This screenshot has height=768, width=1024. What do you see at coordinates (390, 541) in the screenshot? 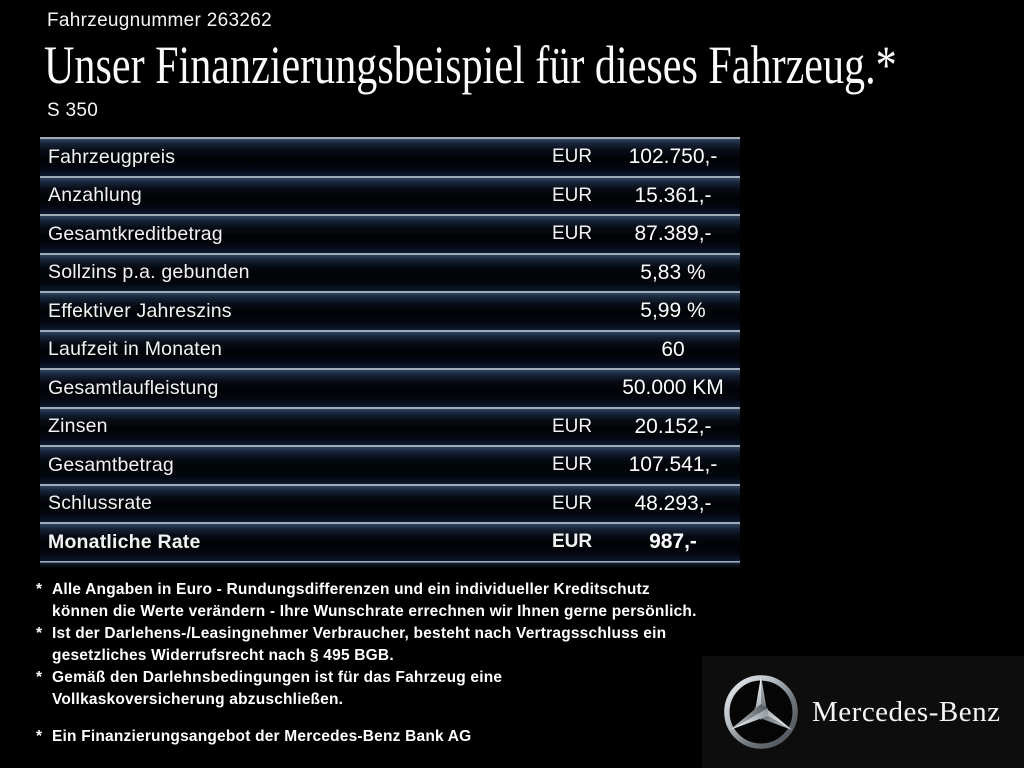
I see `table-row-monatliche-rate: Monatliche Rate EUR 987,-` at bounding box center [390, 541].